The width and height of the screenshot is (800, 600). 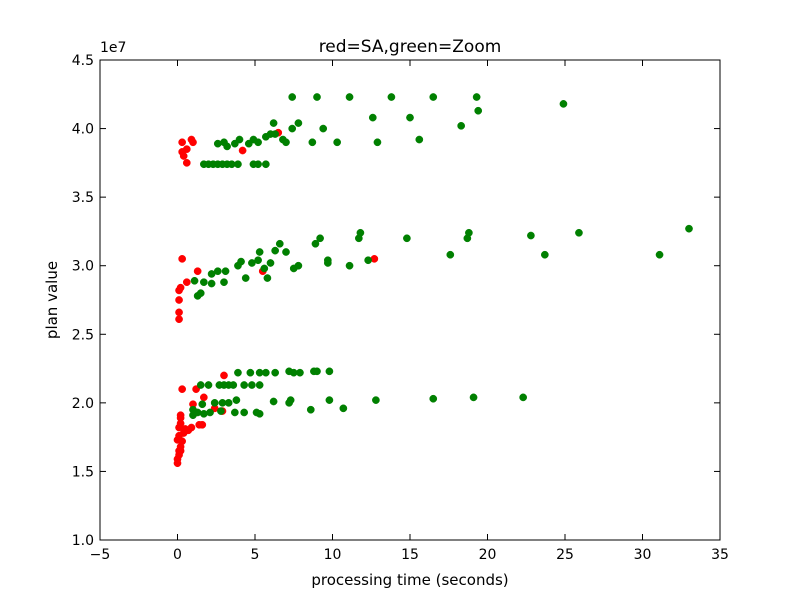 What do you see at coordinates (113, 48) in the screenshot?
I see `y-axis-offset-label: 1e7` at bounding box center [113, 48].